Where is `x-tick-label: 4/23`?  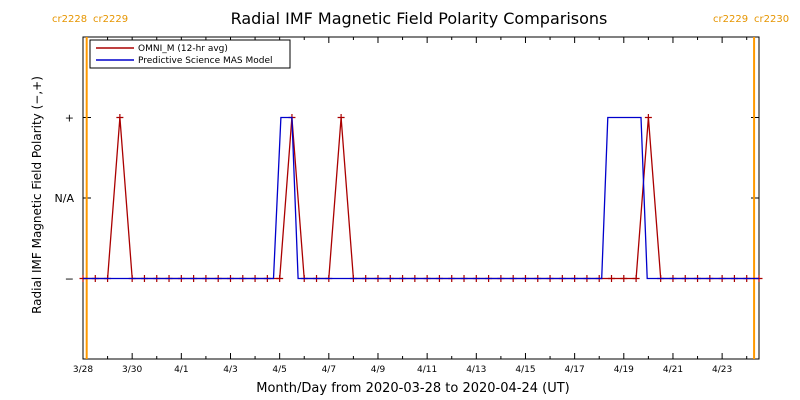 x-tick-label: 4/23 is located at coordinates (722, 370).